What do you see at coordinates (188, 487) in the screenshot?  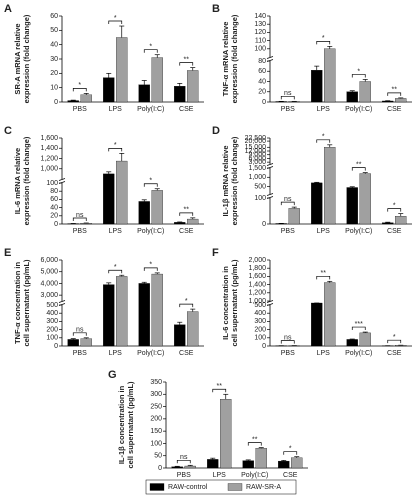 I see `legend-label: RAW-control` at bounding box center [188, 487].